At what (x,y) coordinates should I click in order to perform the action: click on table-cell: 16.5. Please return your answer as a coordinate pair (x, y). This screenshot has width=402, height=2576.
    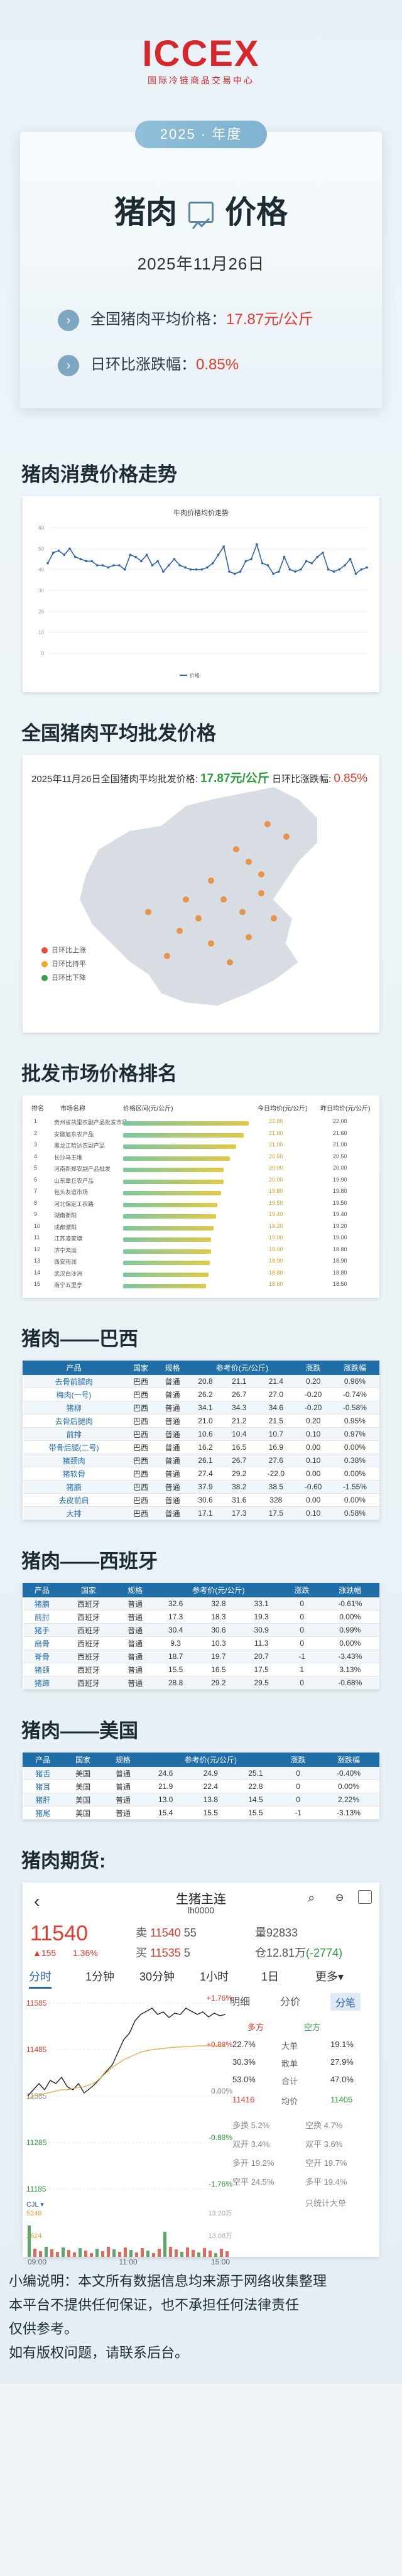
    Looking at the image, I should click on (239, 1447).